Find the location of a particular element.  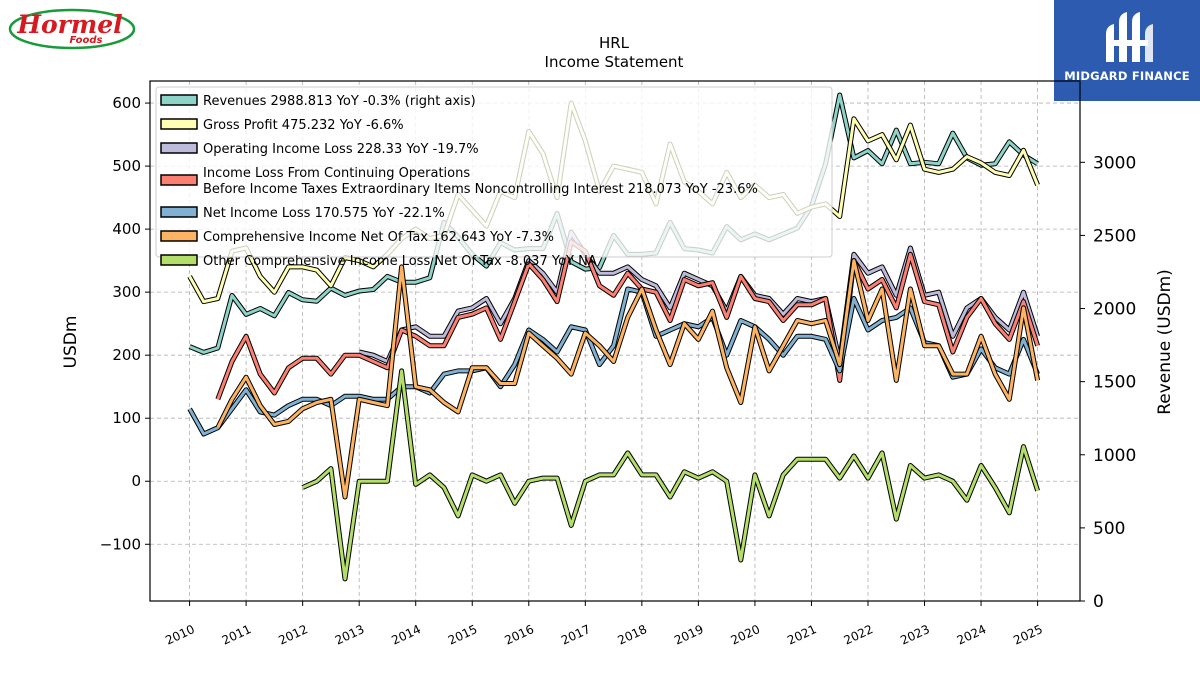

legend-entry: Gross Profit 475.232 YoY -6.6% is located at coordinates (303, 125).